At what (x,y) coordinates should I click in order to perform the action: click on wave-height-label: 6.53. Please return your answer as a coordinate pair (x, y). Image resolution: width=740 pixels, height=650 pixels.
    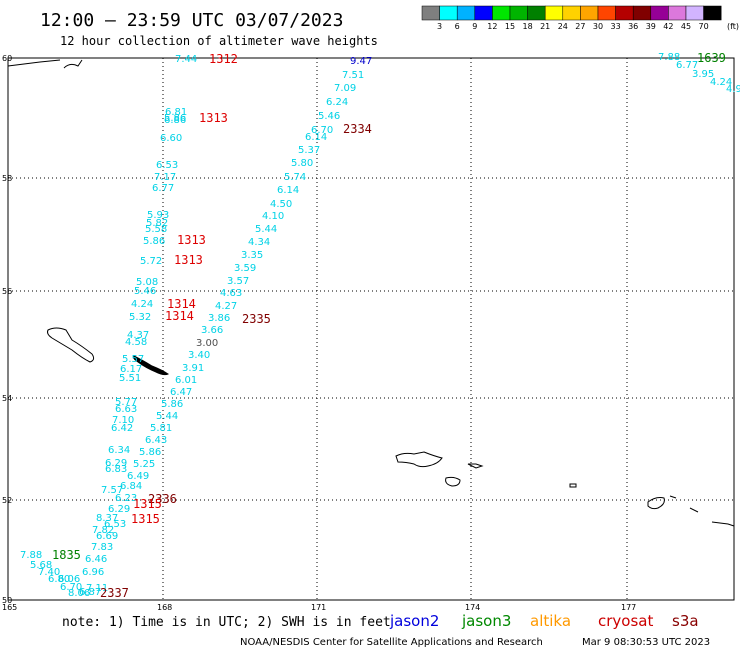
    Looking at the image, I should click on (115, 524).